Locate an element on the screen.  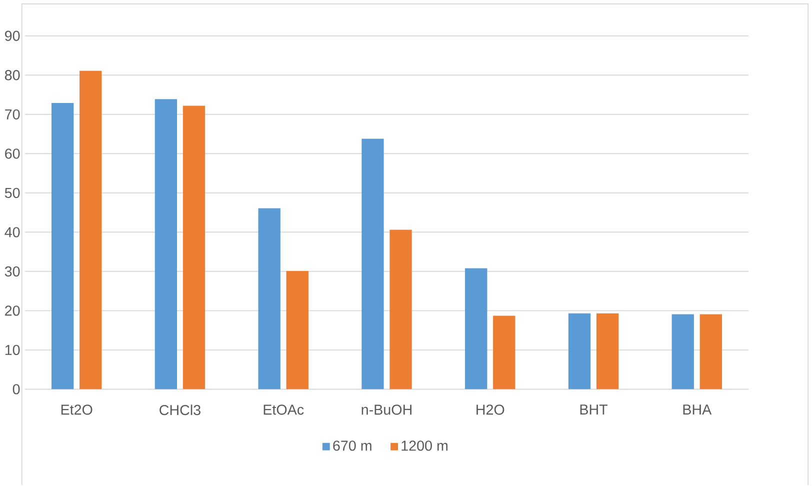
x-tick-label: H2O is located at coordinates (490, 409).